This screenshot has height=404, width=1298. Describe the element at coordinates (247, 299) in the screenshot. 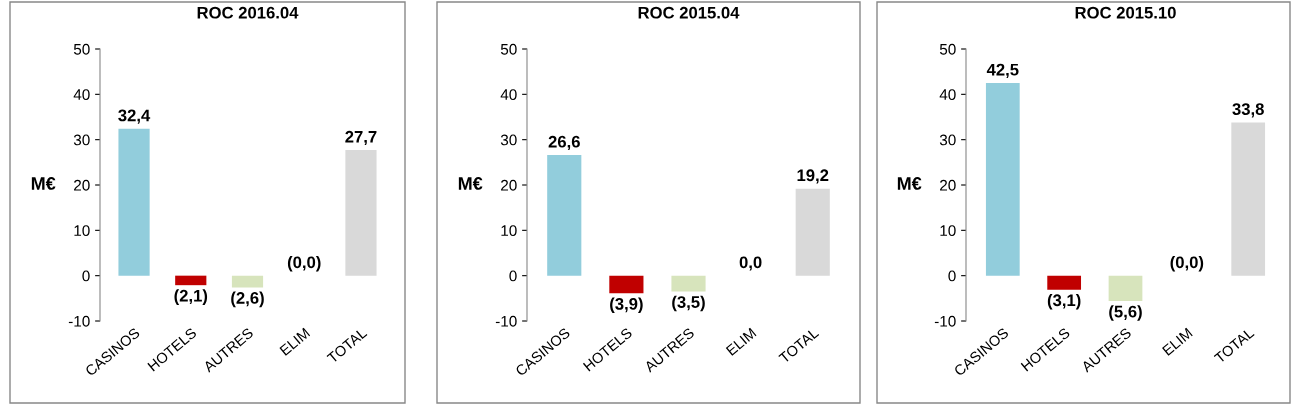

I see `data-label: (2,6)` at that location.